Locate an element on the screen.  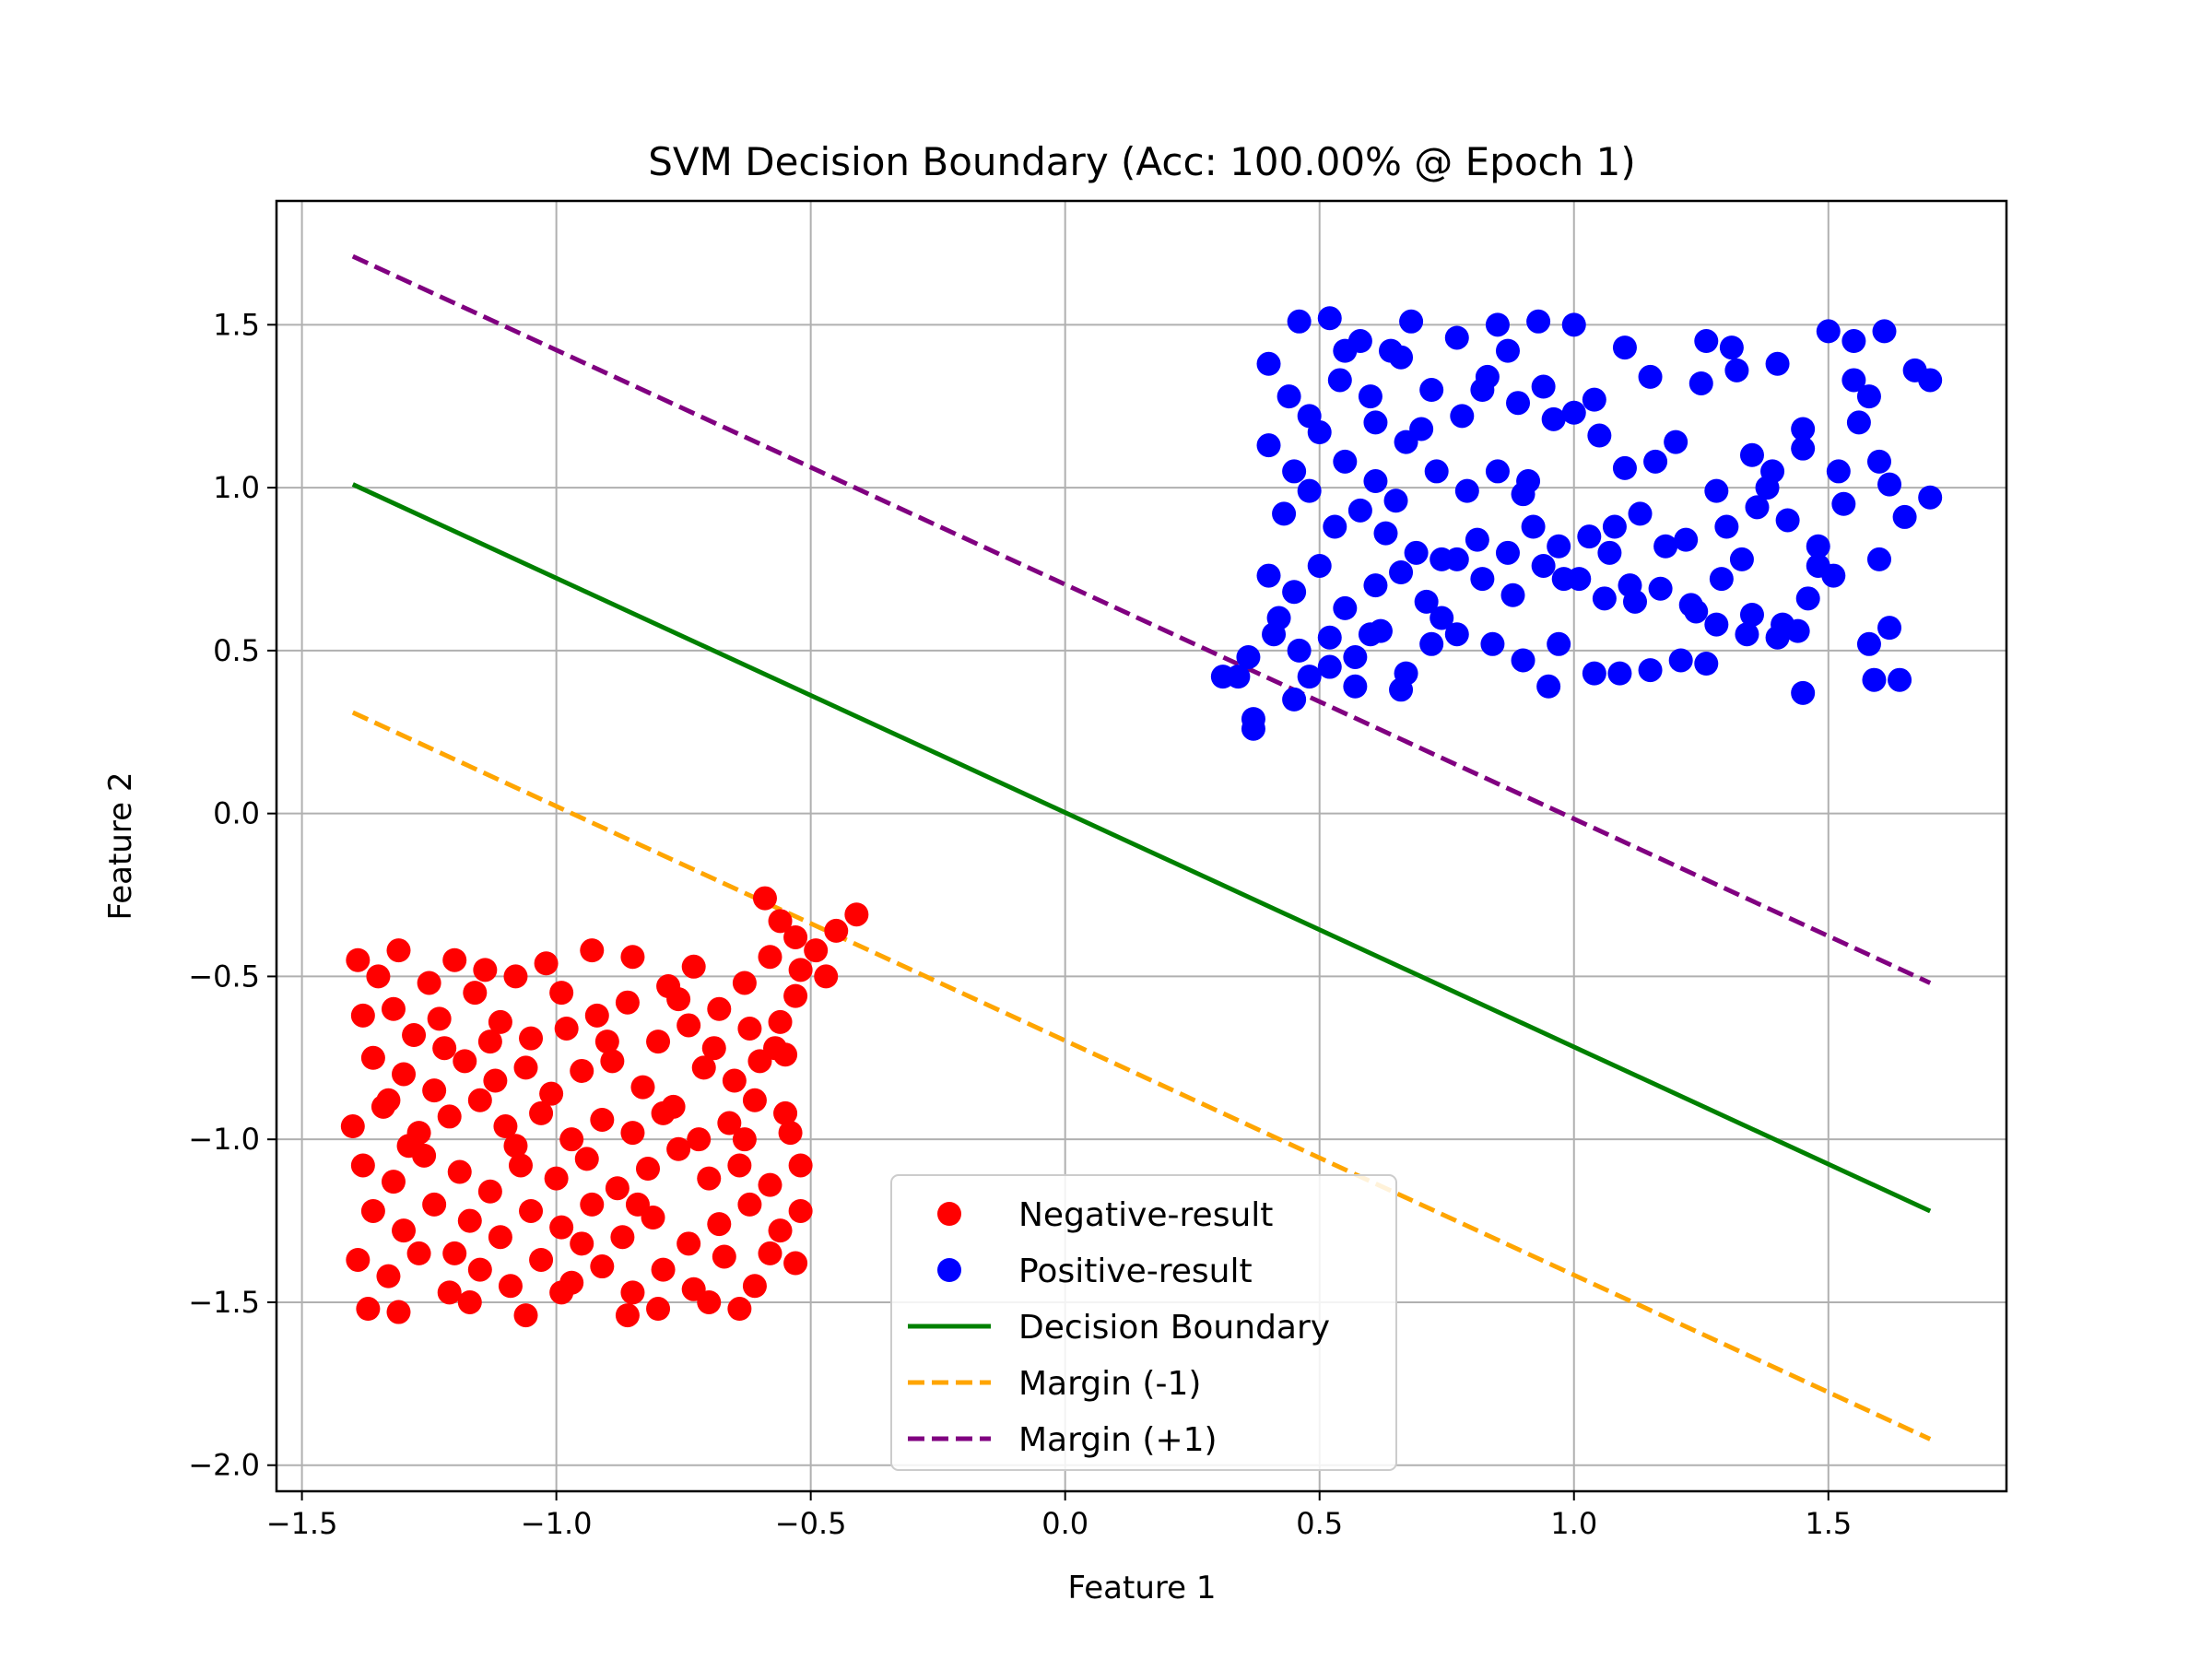
x-axis-ticks: −1.5 −1.0 −0.5 0.0 0.5 1.0 1.5 is located at coordinates (1059, 1516).